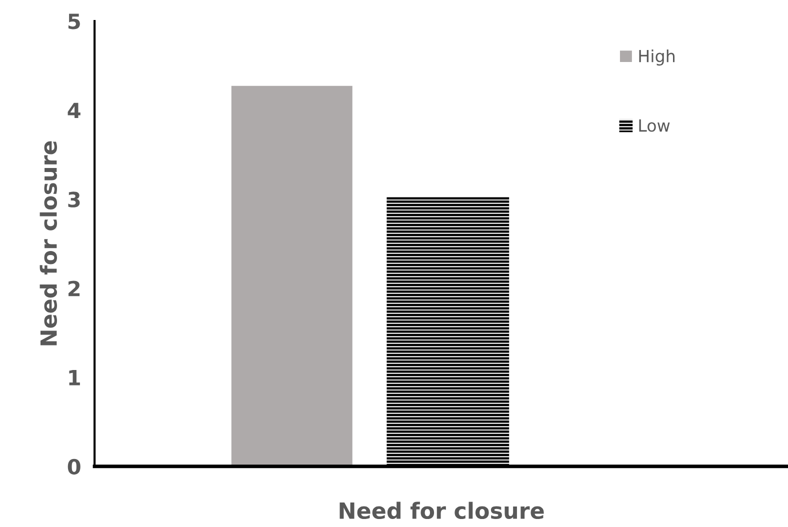 Image resolution: width=788 pixels, height=527 pixels. Describe the element at coordinates (74, 466) in the screenshot. I see `y-tick-label: 0` at that location.